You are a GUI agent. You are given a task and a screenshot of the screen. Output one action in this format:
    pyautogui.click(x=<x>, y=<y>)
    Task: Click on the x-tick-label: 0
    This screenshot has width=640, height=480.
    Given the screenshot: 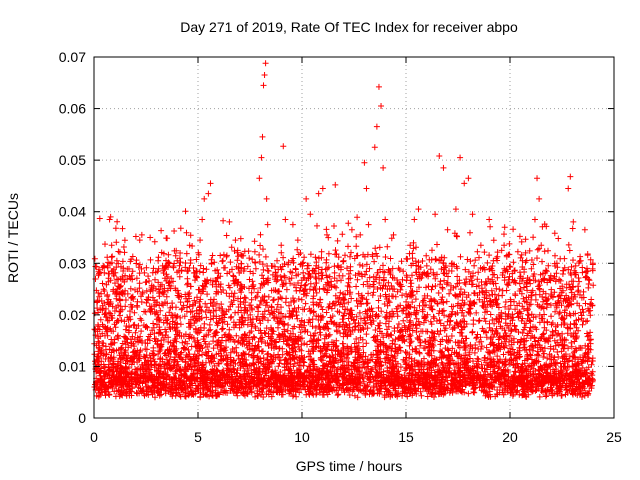 What is the action you would take?
    pyautogui.click(x=94, y=437)
    